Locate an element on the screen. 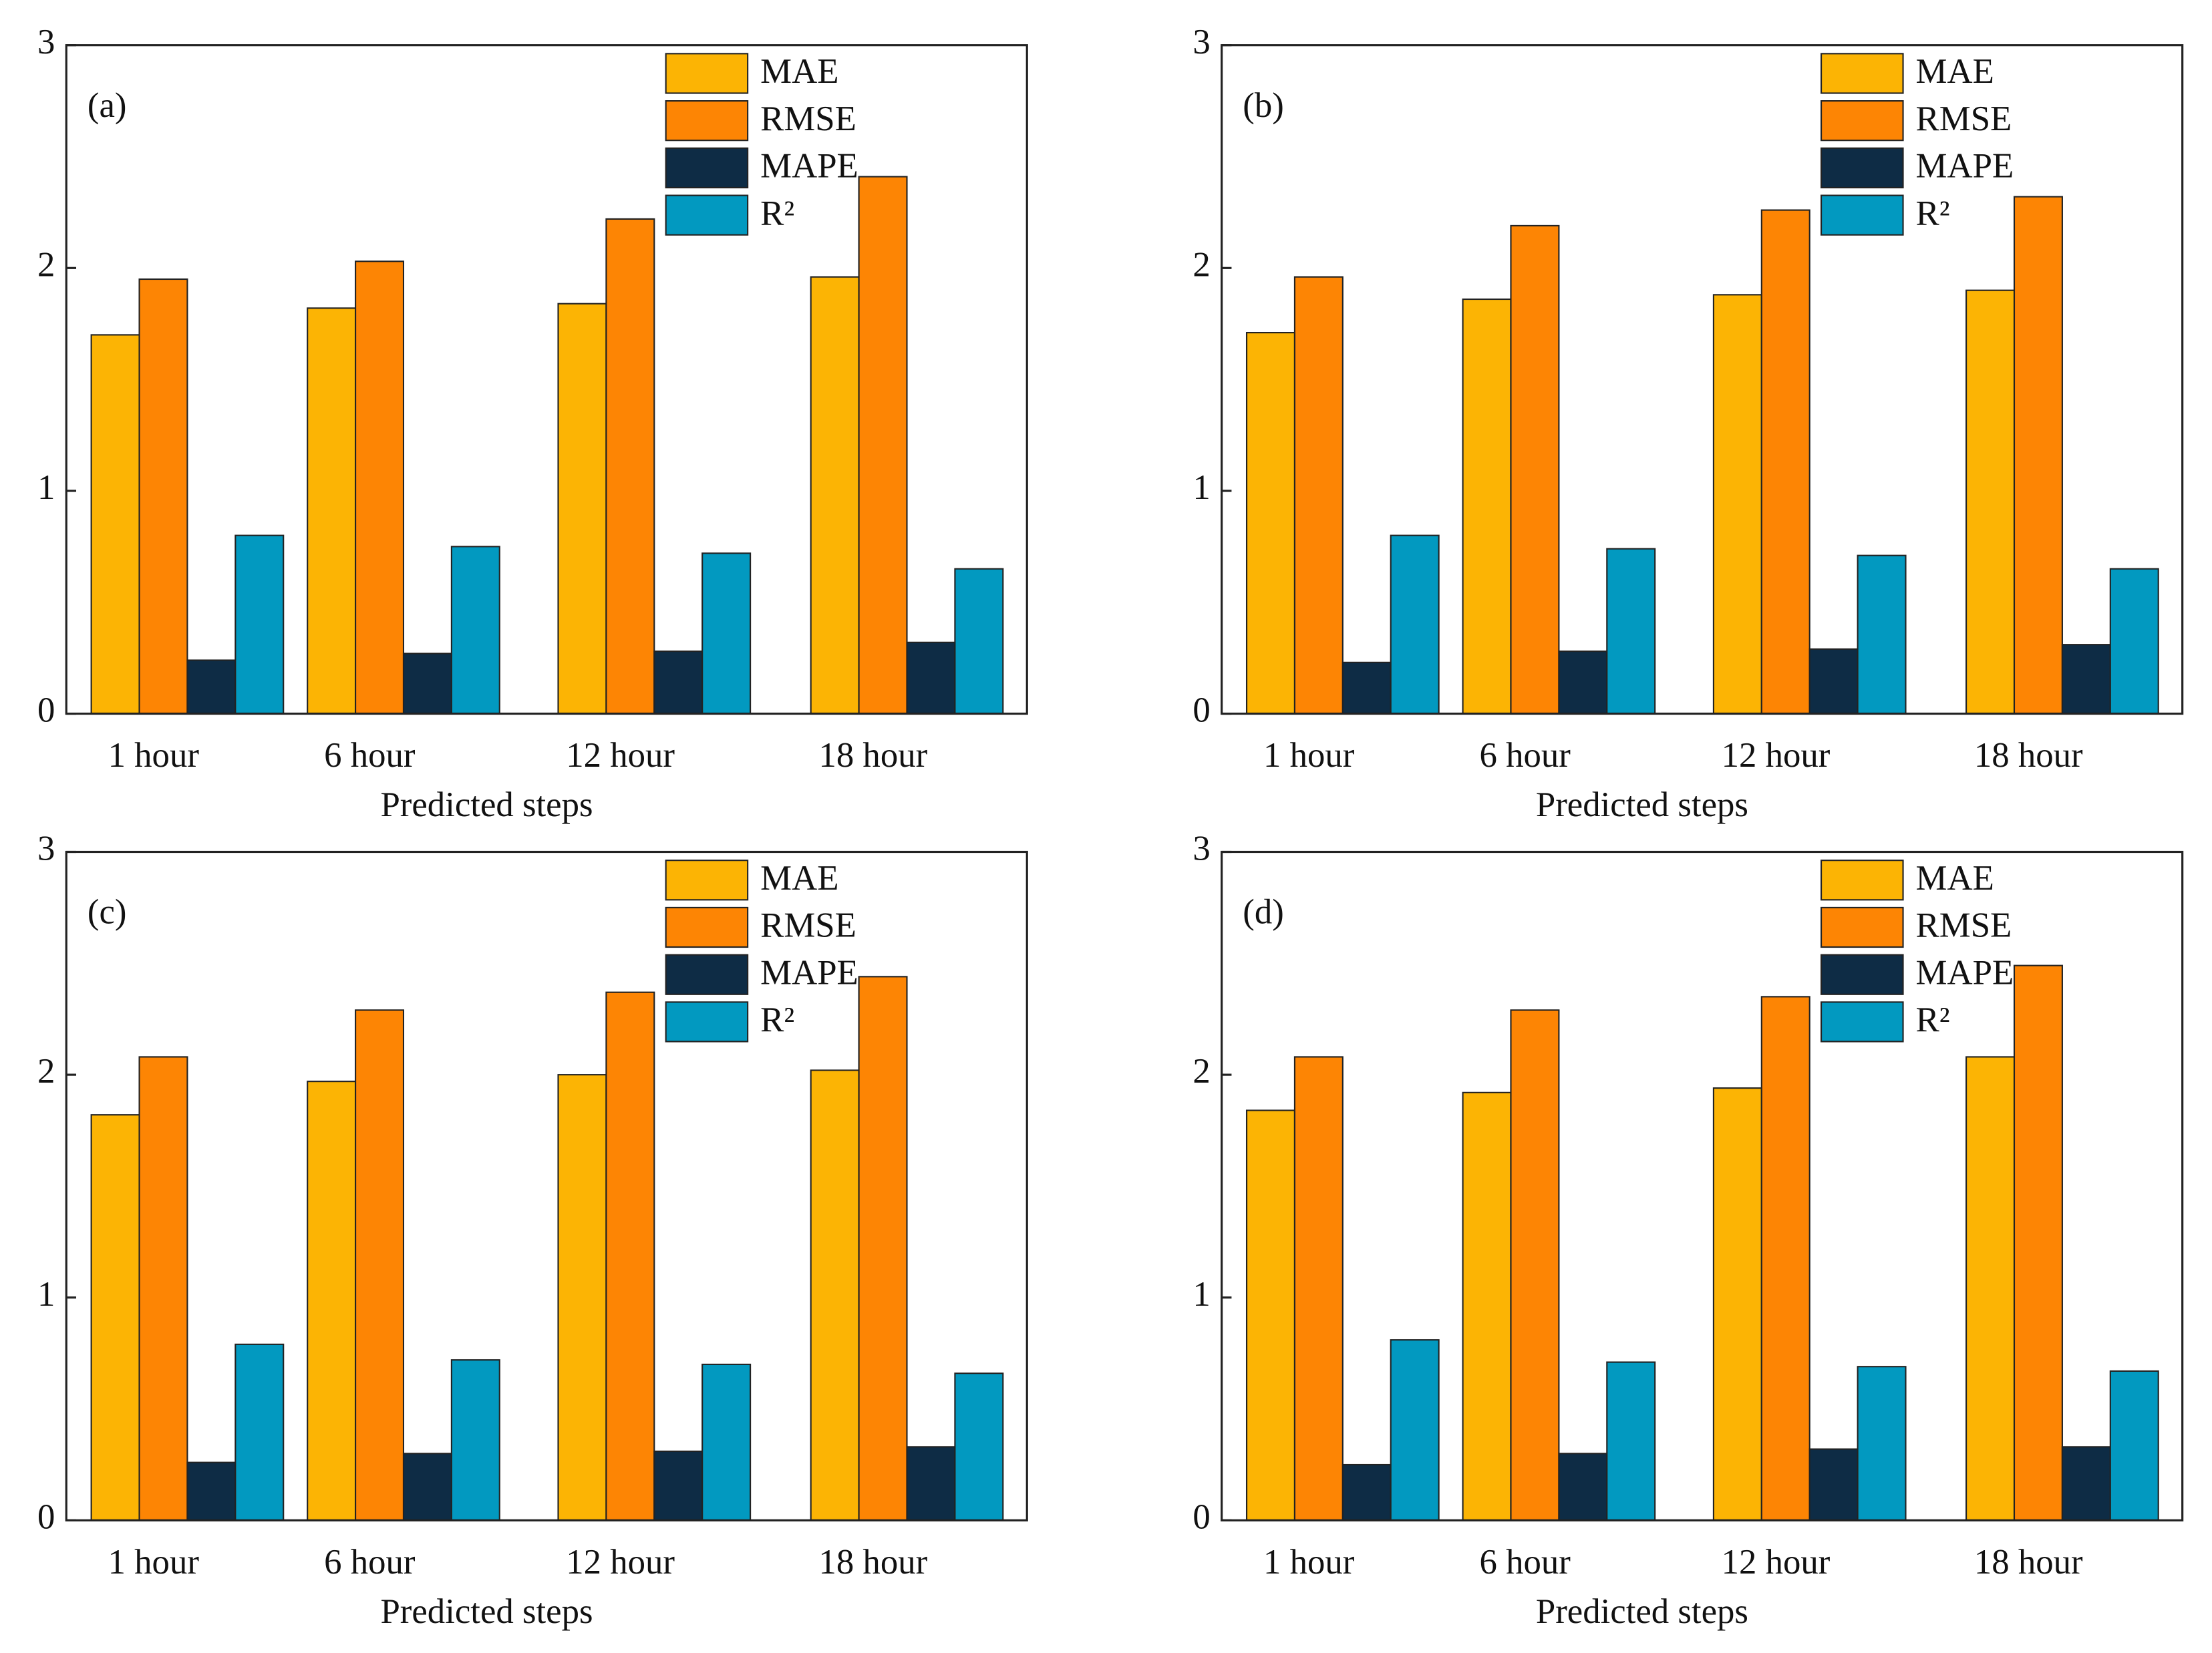 This screenshot has height=1653, width=2212. panel-label: (a) is located at coordinates (107, 105).